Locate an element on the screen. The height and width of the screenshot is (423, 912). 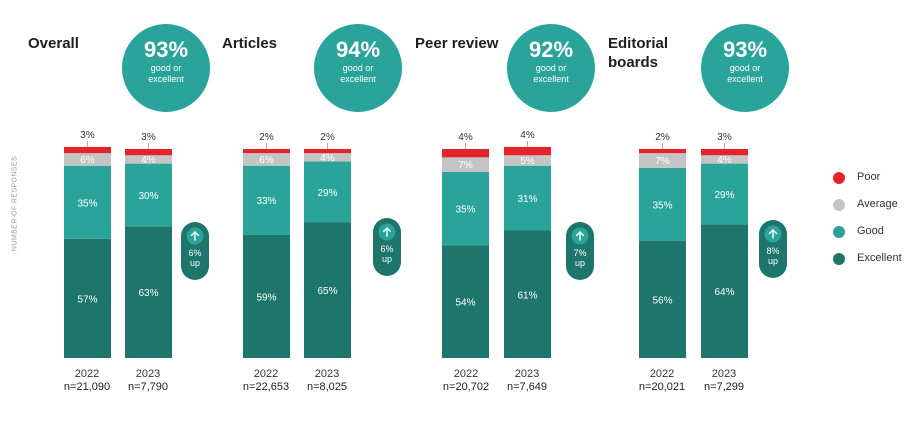
legend-label: Excellent is located at coordinates (879, 258).